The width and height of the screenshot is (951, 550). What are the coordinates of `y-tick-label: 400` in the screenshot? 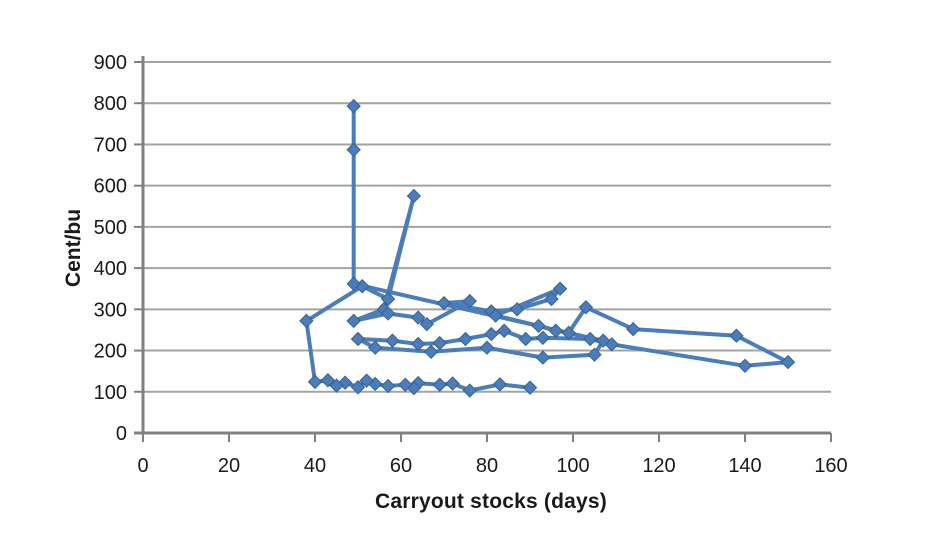 It's located at (110, 269).